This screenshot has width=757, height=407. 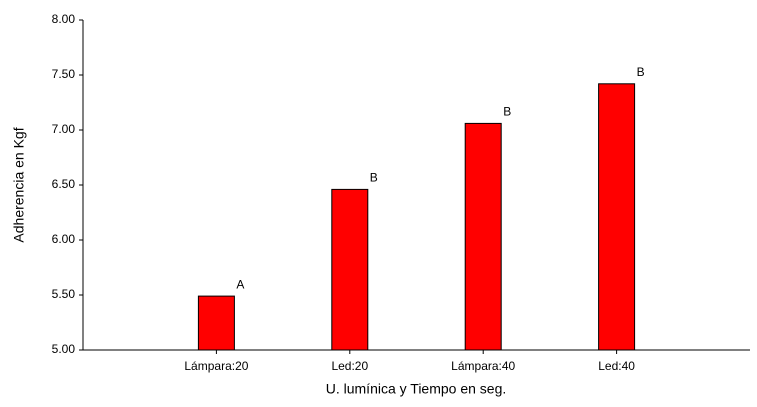 I want to click on y-tick-label: 7.00, so click(x=64, y=129).